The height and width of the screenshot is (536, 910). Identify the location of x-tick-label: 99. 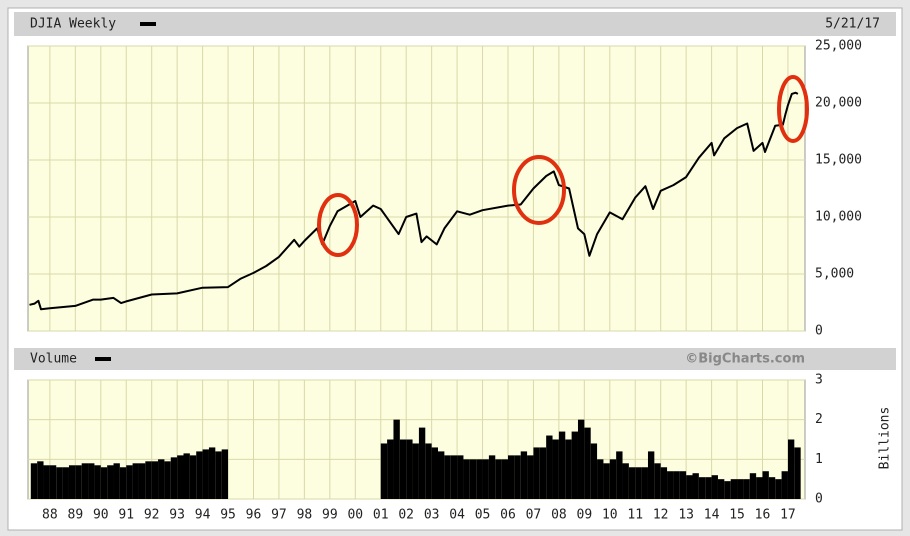
(330, 515).